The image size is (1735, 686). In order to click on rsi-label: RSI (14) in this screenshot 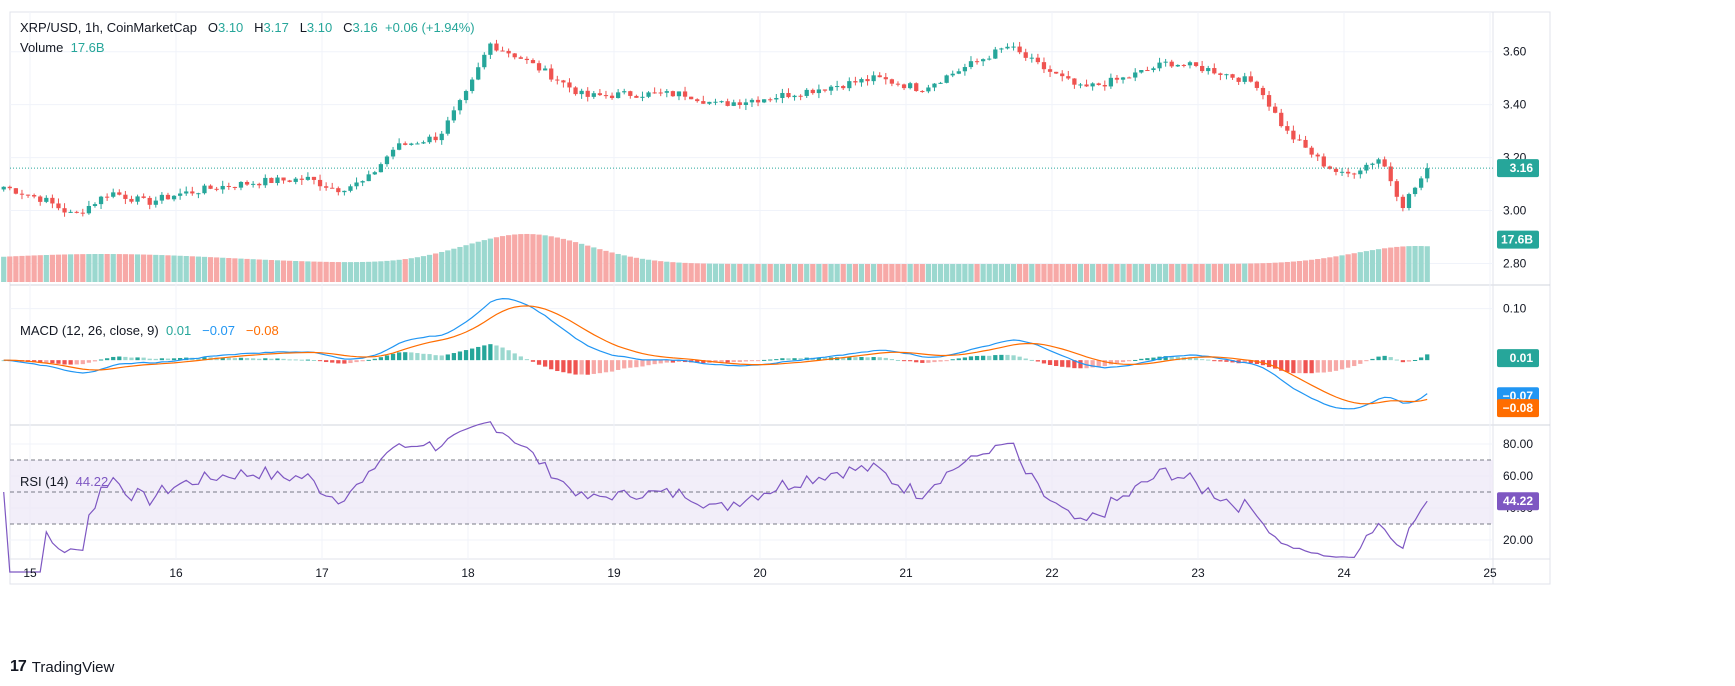, I will do `click(44, 481)`.